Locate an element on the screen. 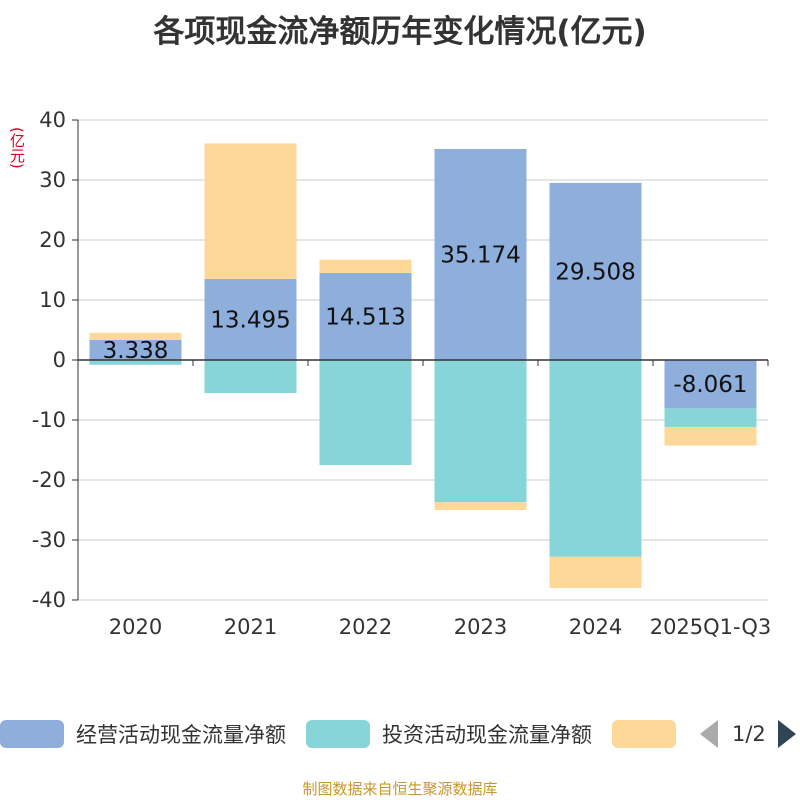 This screenshot has height=800, width=800. y-tick-label: -10 is located at coordinates (49, 420).